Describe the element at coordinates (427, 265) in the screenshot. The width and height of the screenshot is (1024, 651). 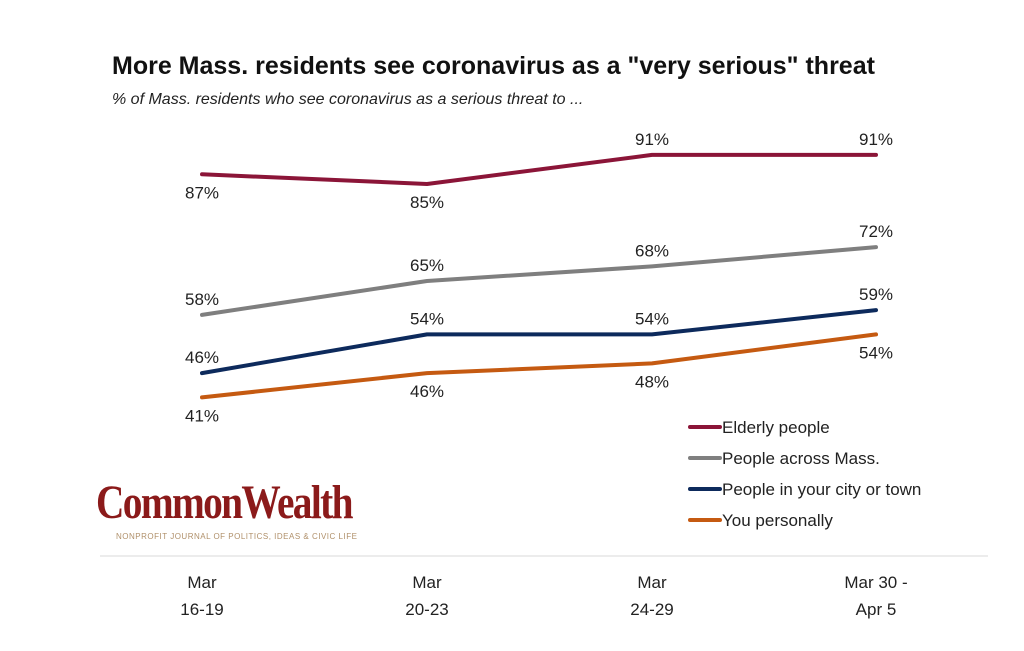
I see `data-label-people-across-mass-1: 65%` at that location.